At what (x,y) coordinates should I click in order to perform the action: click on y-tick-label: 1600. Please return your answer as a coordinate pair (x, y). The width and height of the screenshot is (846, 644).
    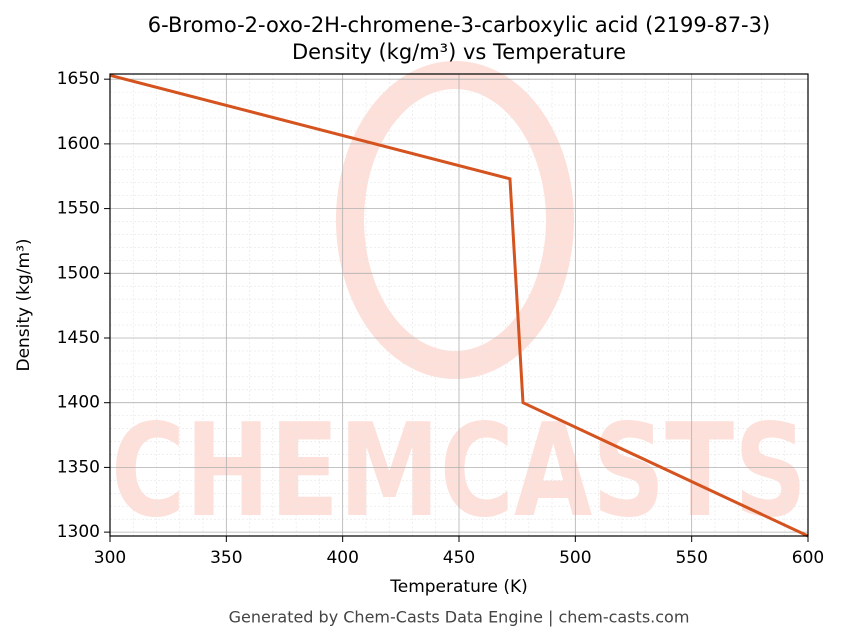
    Looking at the image, I should click on (78, 144).